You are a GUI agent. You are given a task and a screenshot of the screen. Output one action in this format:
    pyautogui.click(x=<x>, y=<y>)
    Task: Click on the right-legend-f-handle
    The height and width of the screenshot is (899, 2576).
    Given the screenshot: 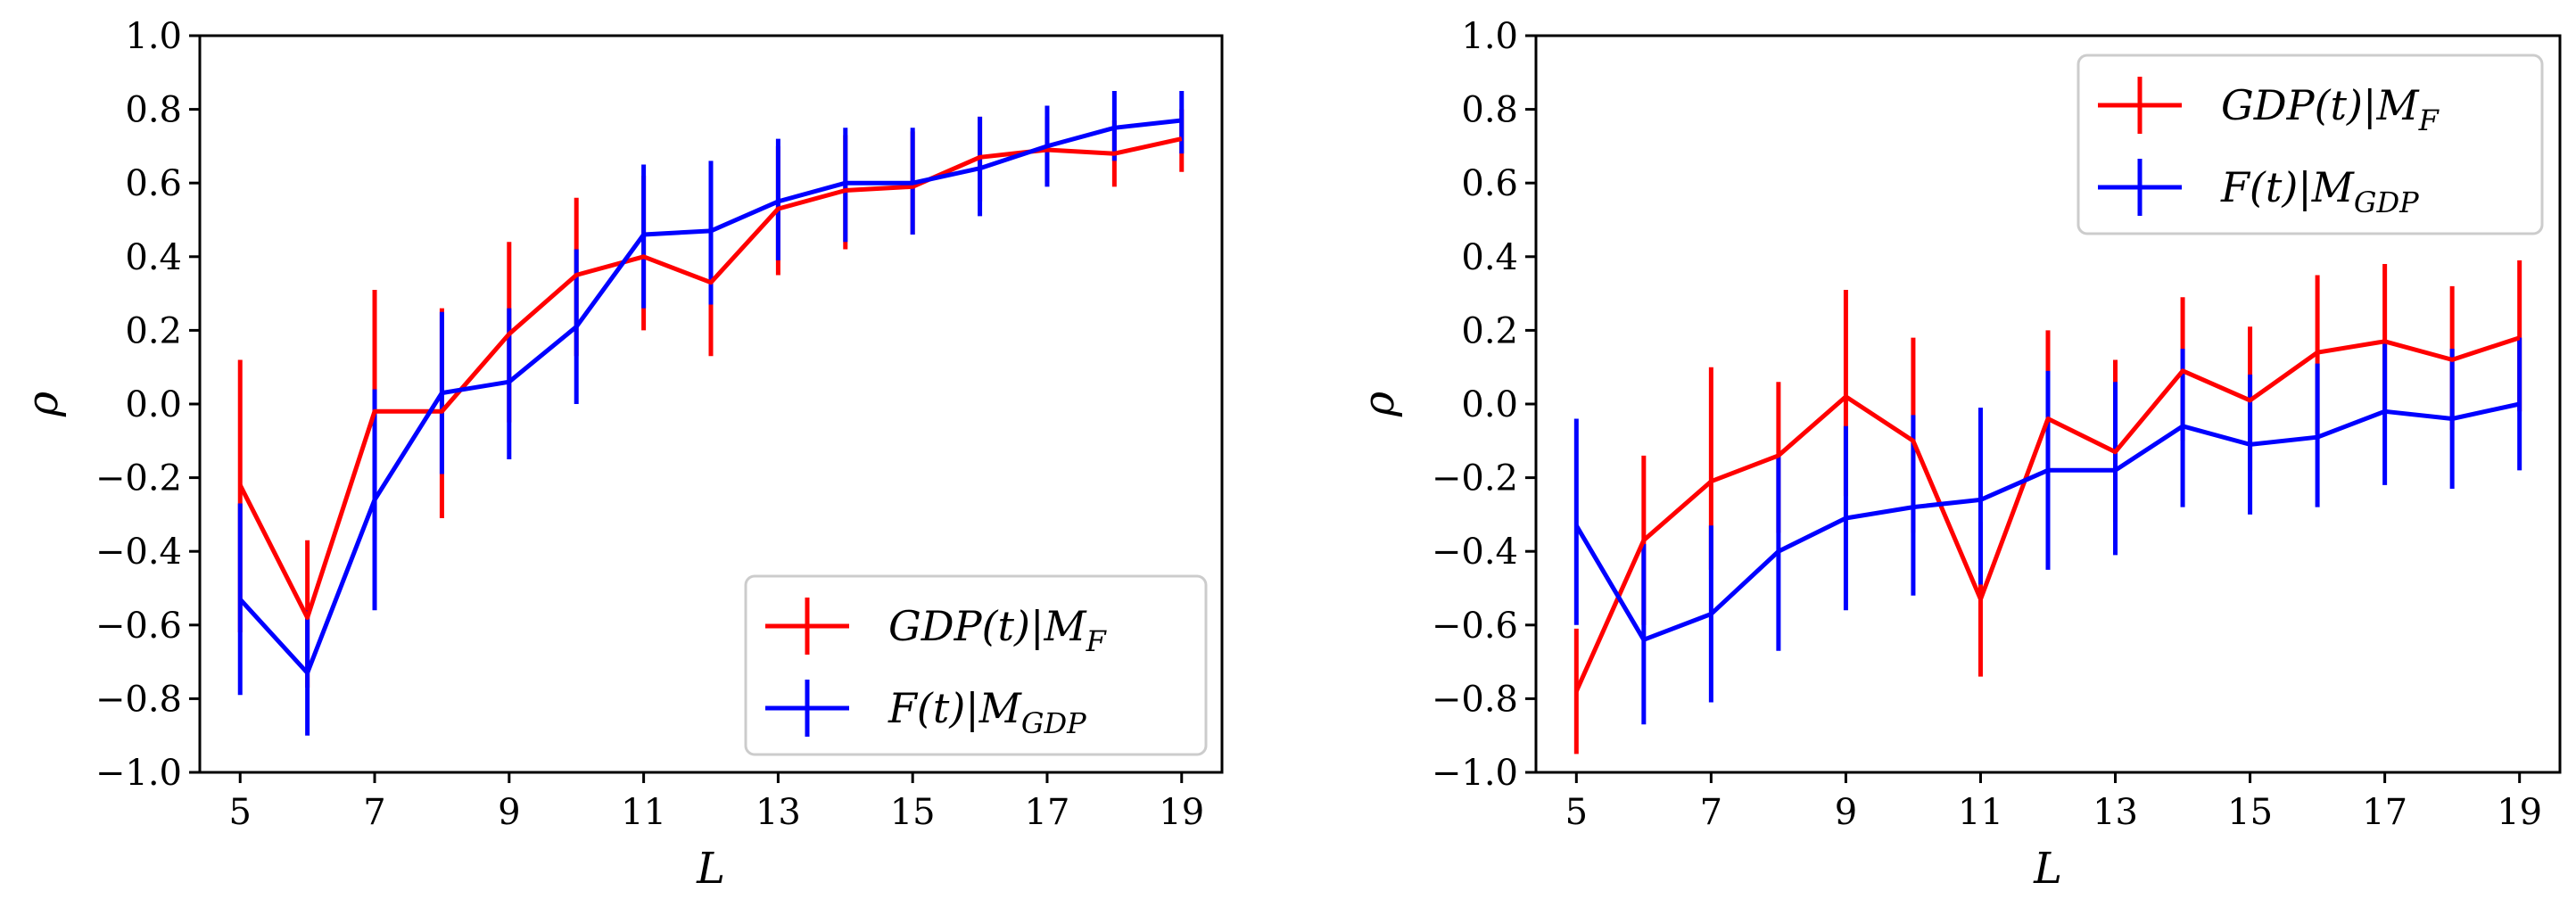 What is the action you would take?
    pyautogui.click(x=2140, y=188)
    